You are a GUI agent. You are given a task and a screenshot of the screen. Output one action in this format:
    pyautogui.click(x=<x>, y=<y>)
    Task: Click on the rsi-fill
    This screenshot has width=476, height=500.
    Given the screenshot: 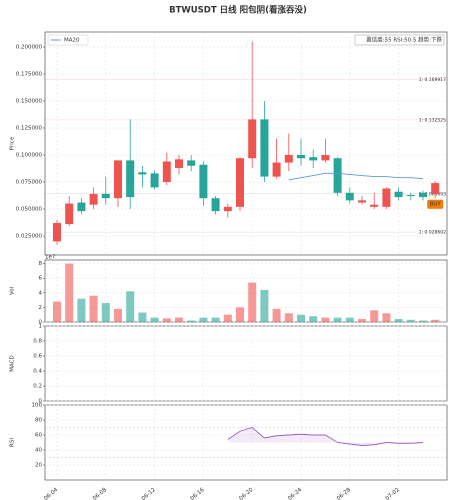 What is the action you would take?
    pyautogui.click(x=325, y=436)
    